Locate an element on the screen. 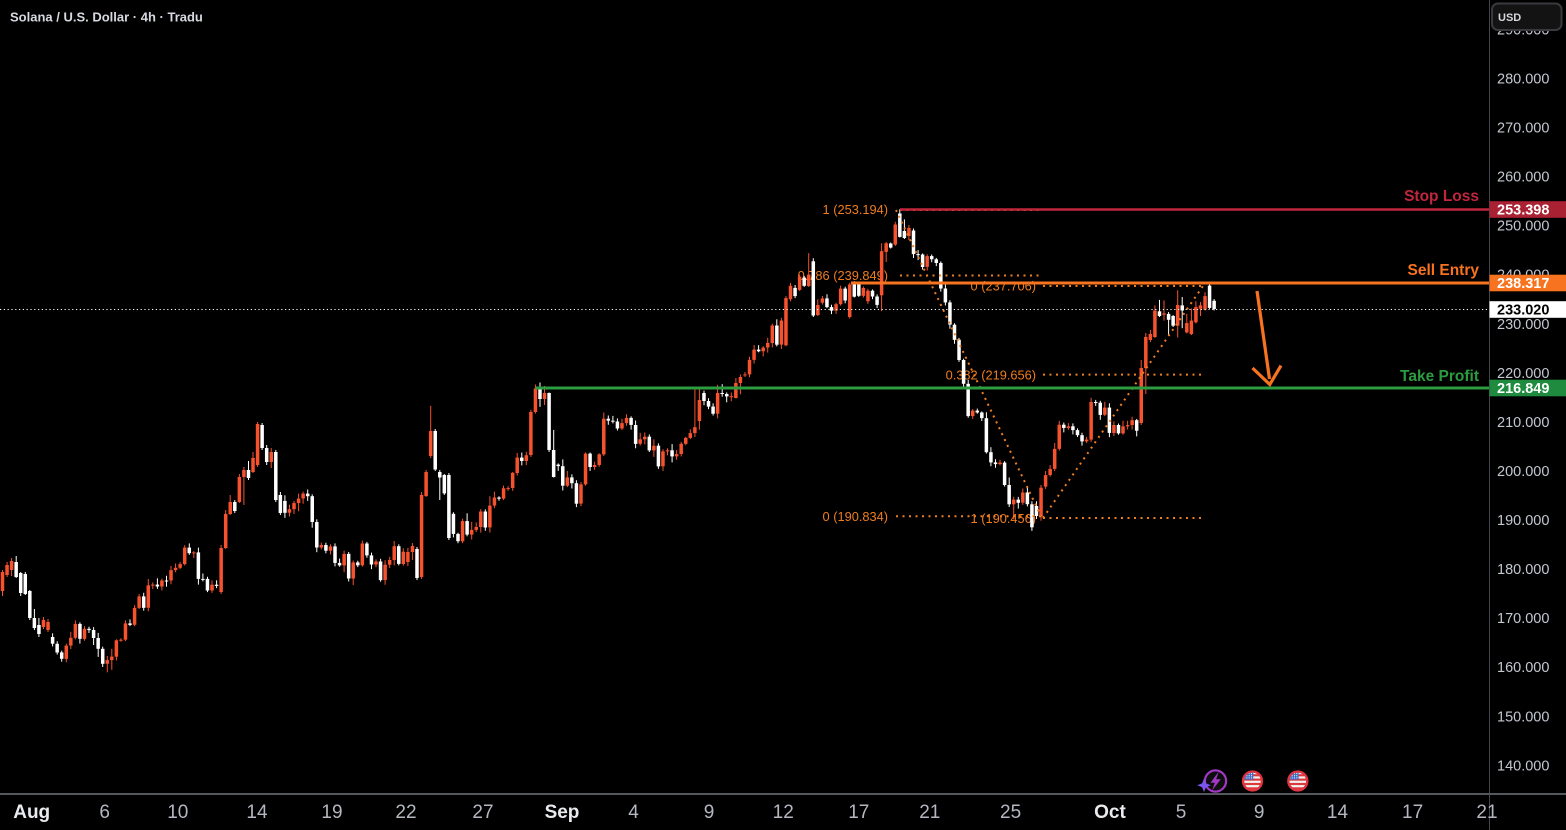 This screenshot has height=830, width=1566. svg-text: 230.000 is located at coordinates (1523, 325).